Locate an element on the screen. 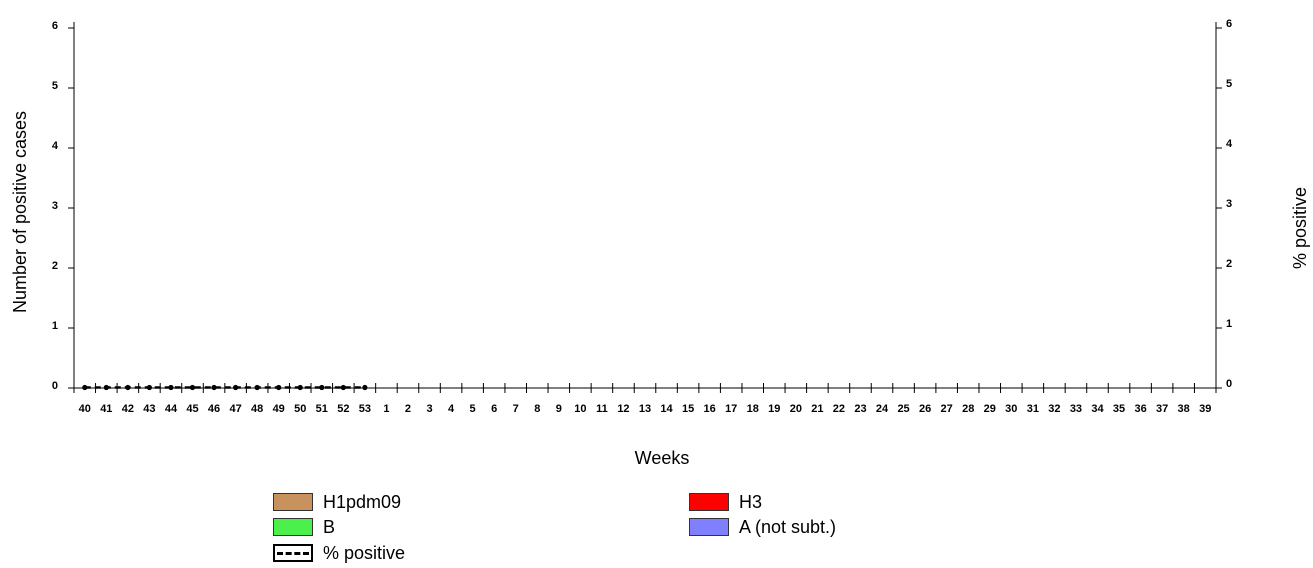 This screenshot has height=568, width=1313. x-tick-label: 38 is located at coordinates (1184, 409).